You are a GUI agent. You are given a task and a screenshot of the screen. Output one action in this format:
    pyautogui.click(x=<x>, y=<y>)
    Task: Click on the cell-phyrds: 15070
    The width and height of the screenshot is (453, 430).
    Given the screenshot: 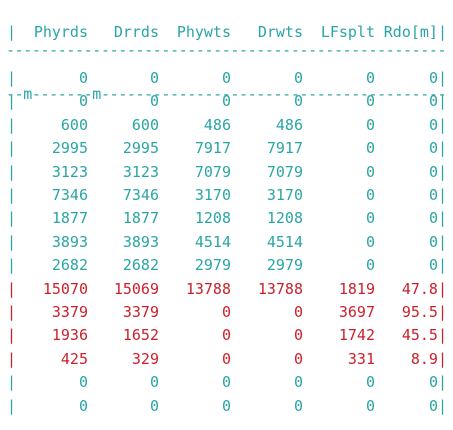 What is the action you would take?
    pyautogui.click(x=65, y=288)
    